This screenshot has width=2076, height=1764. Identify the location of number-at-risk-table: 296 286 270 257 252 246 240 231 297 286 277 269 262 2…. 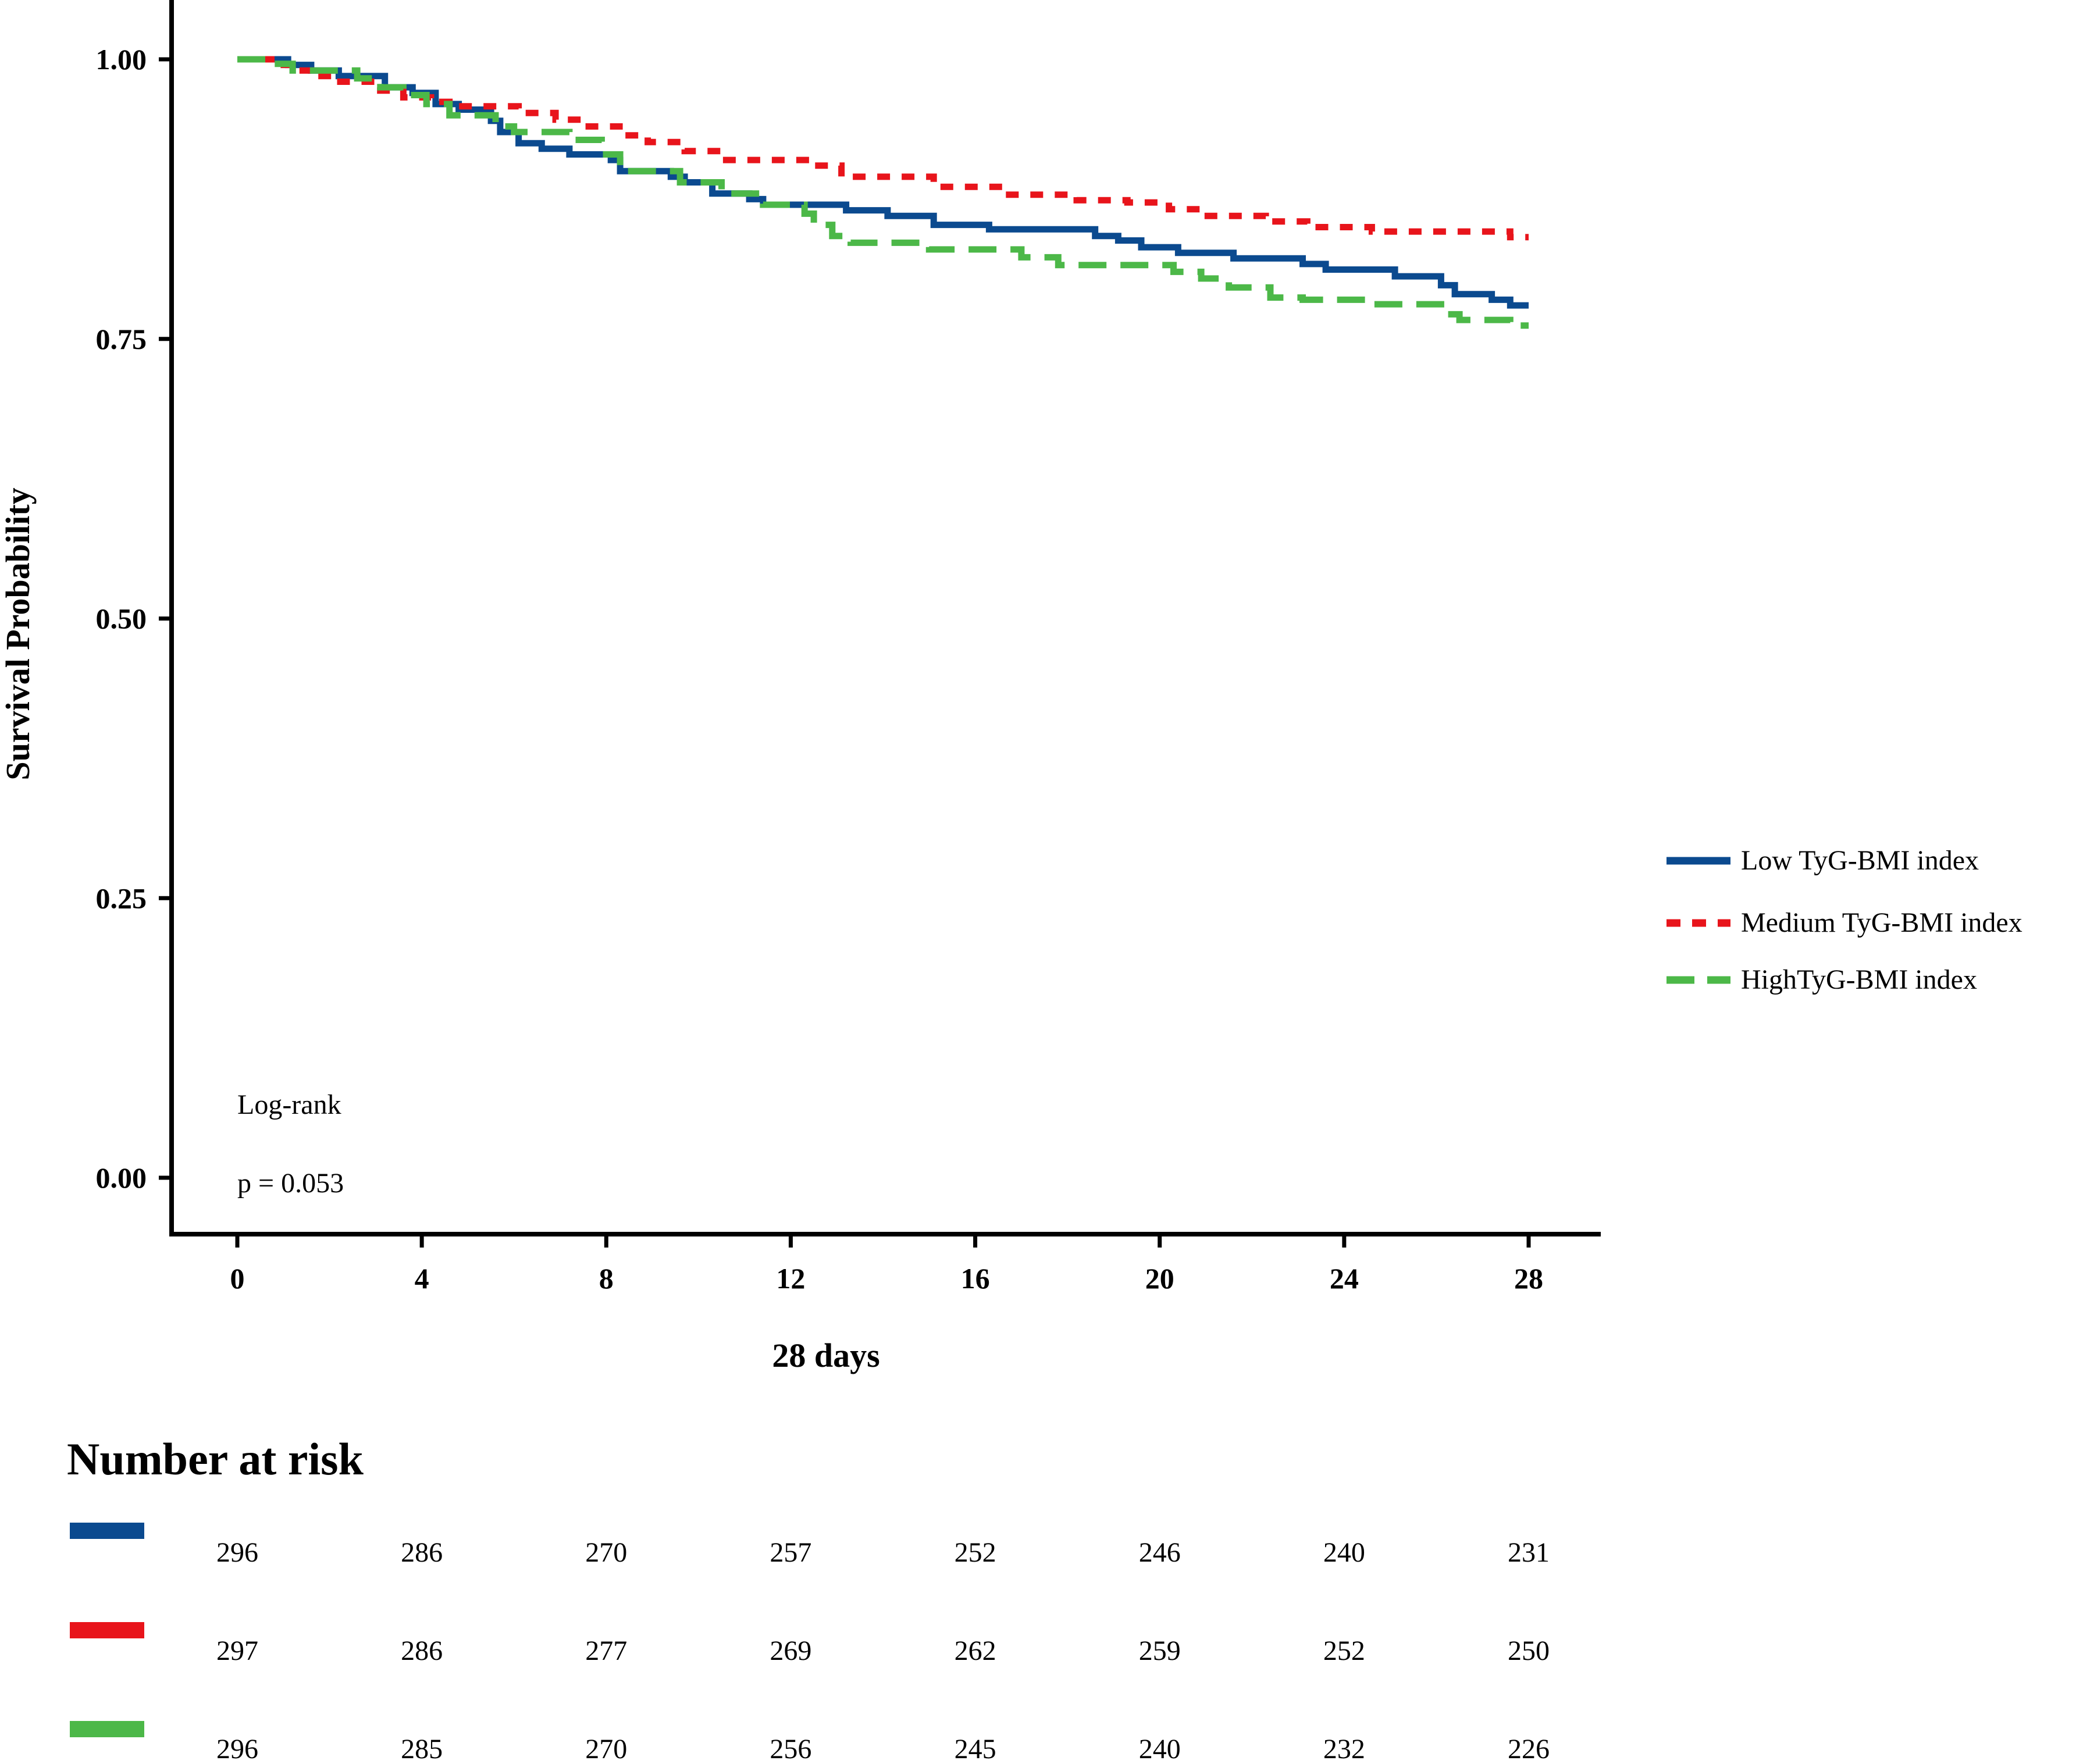
(810, 1643).